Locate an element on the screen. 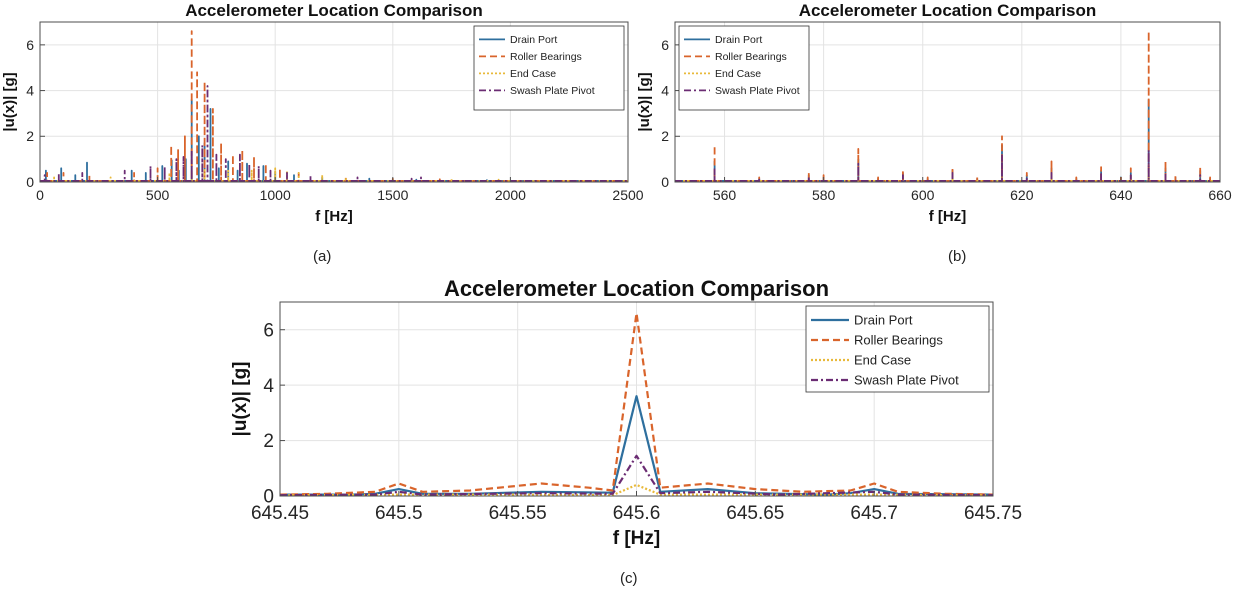 Image resolution: width=1255 pixels, height=597 pixels. x-tick-label: 645.7 is located at coordinates (874, 513).